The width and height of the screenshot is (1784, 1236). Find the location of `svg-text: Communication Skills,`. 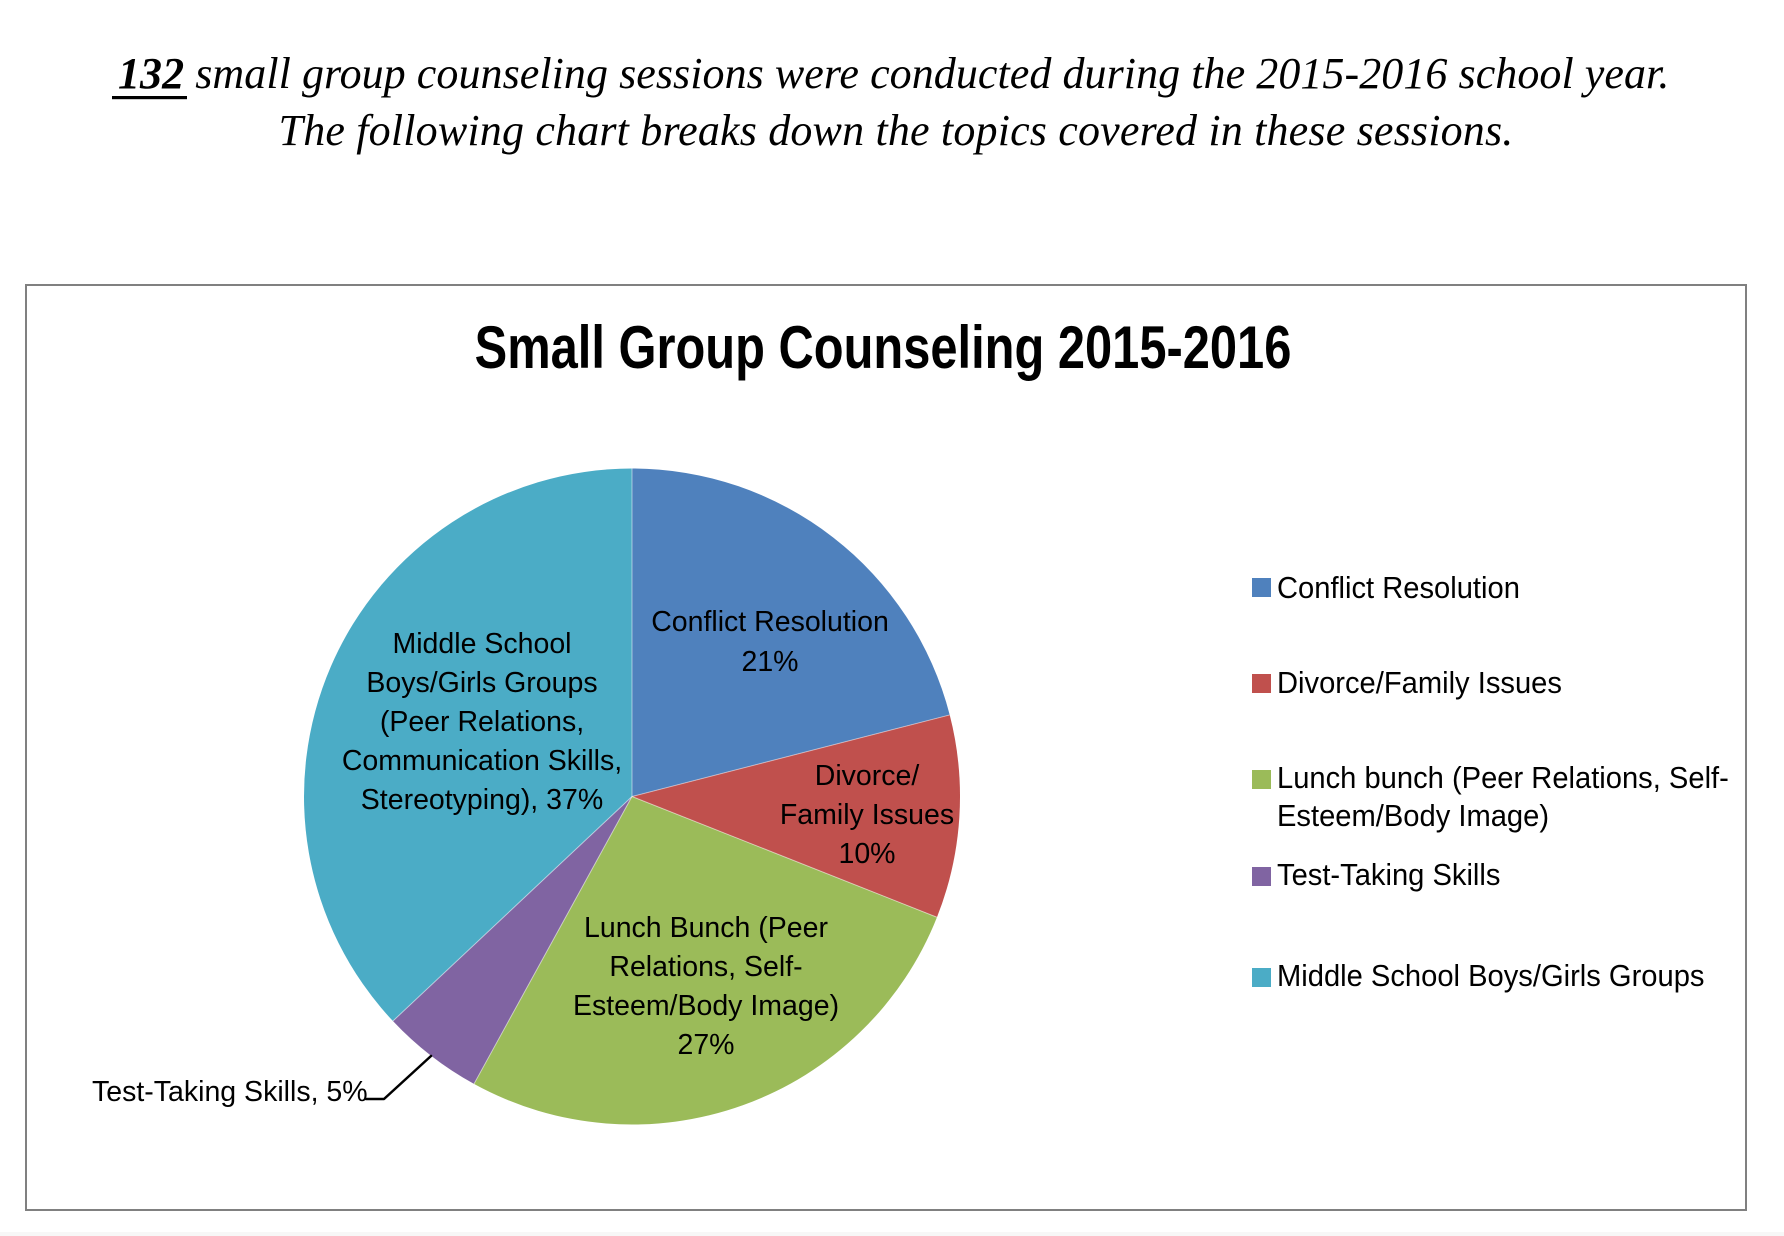

svg-text: Communication Skills, is located at coordinates (482, 761).